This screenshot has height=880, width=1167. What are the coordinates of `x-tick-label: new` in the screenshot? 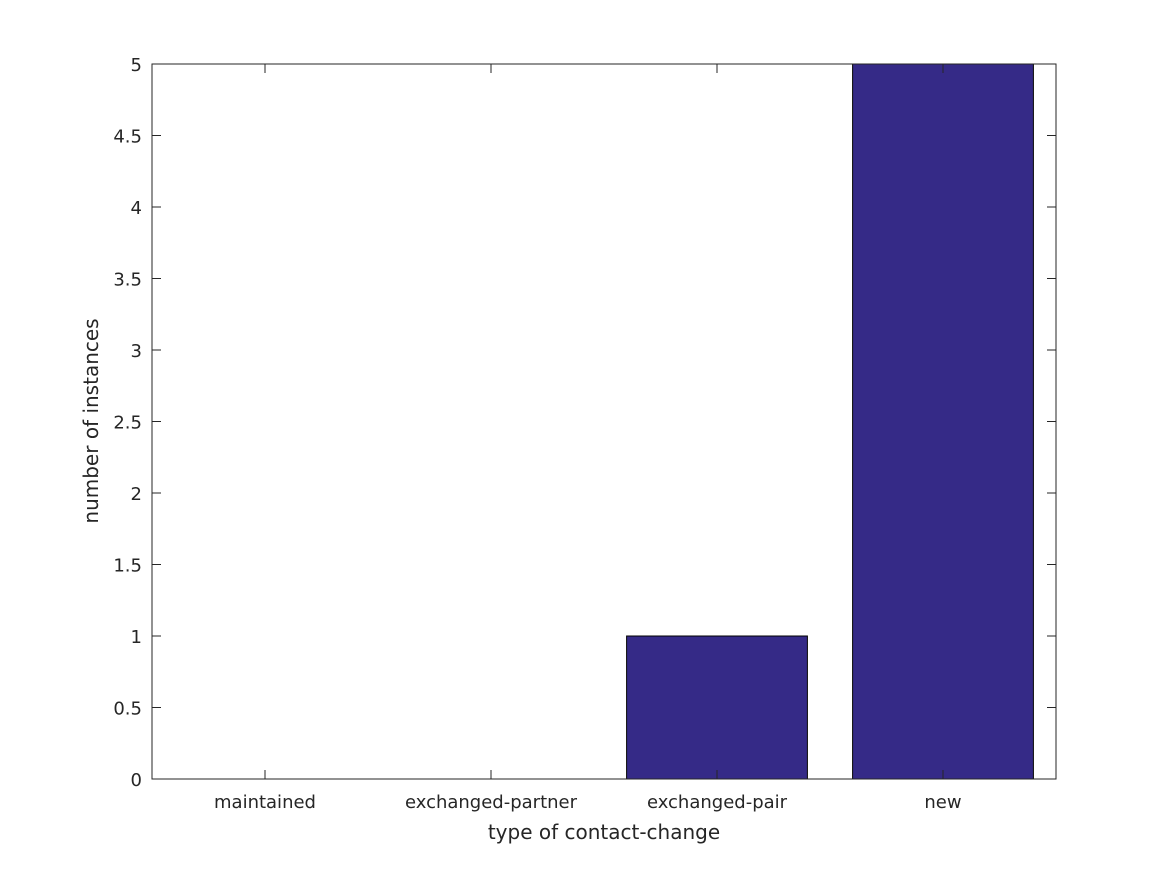 It's located at (942, 802).